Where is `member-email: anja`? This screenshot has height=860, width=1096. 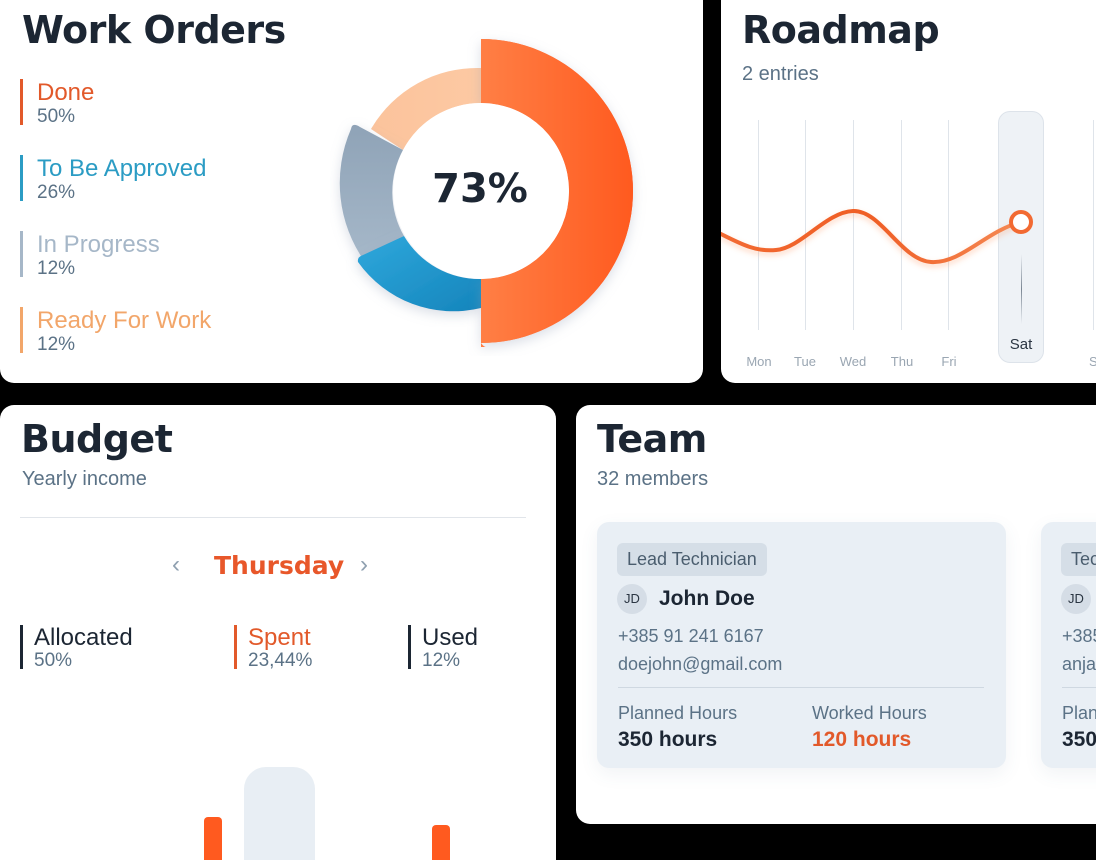
member-email: anja is located at coordinates (1079, 664).